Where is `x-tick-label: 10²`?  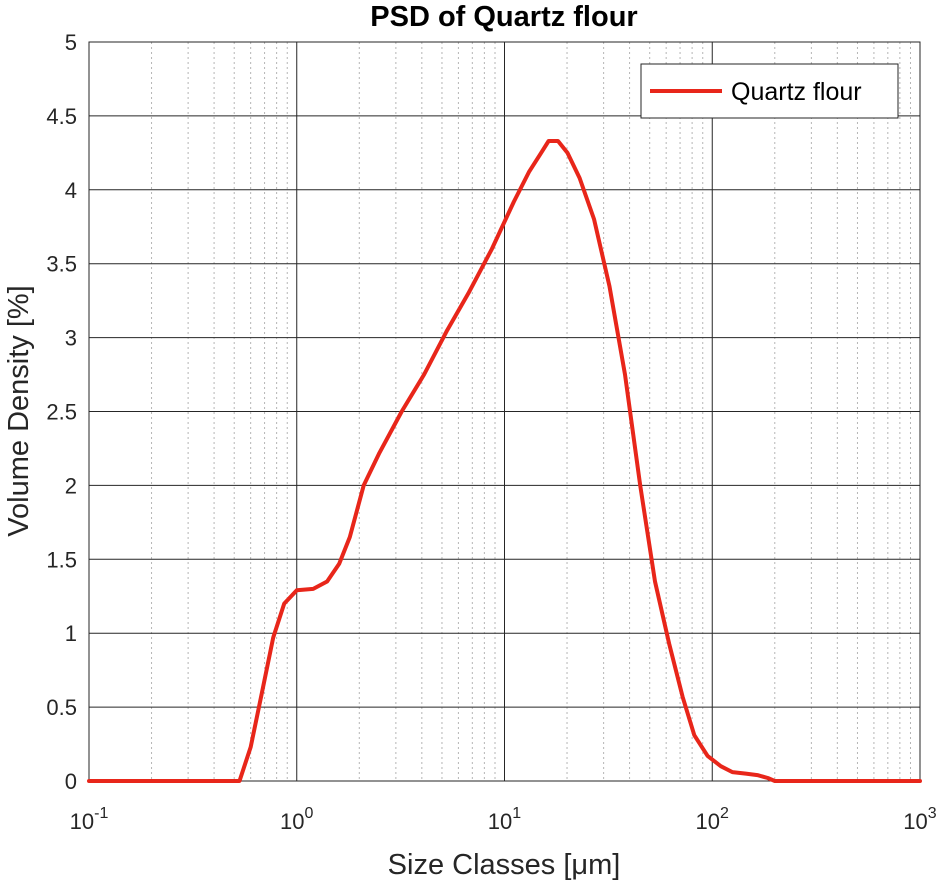
x-tick-label: 10² is located at coordinates (712, 819).